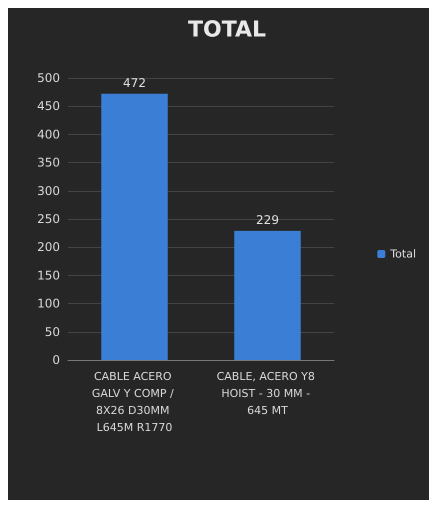 This screenshot has width=437, height=508. I want to click on x-tick-label: CABLE, ACERO Y8 HOIST - 30 MM - 645 MT, so click(267, 393).